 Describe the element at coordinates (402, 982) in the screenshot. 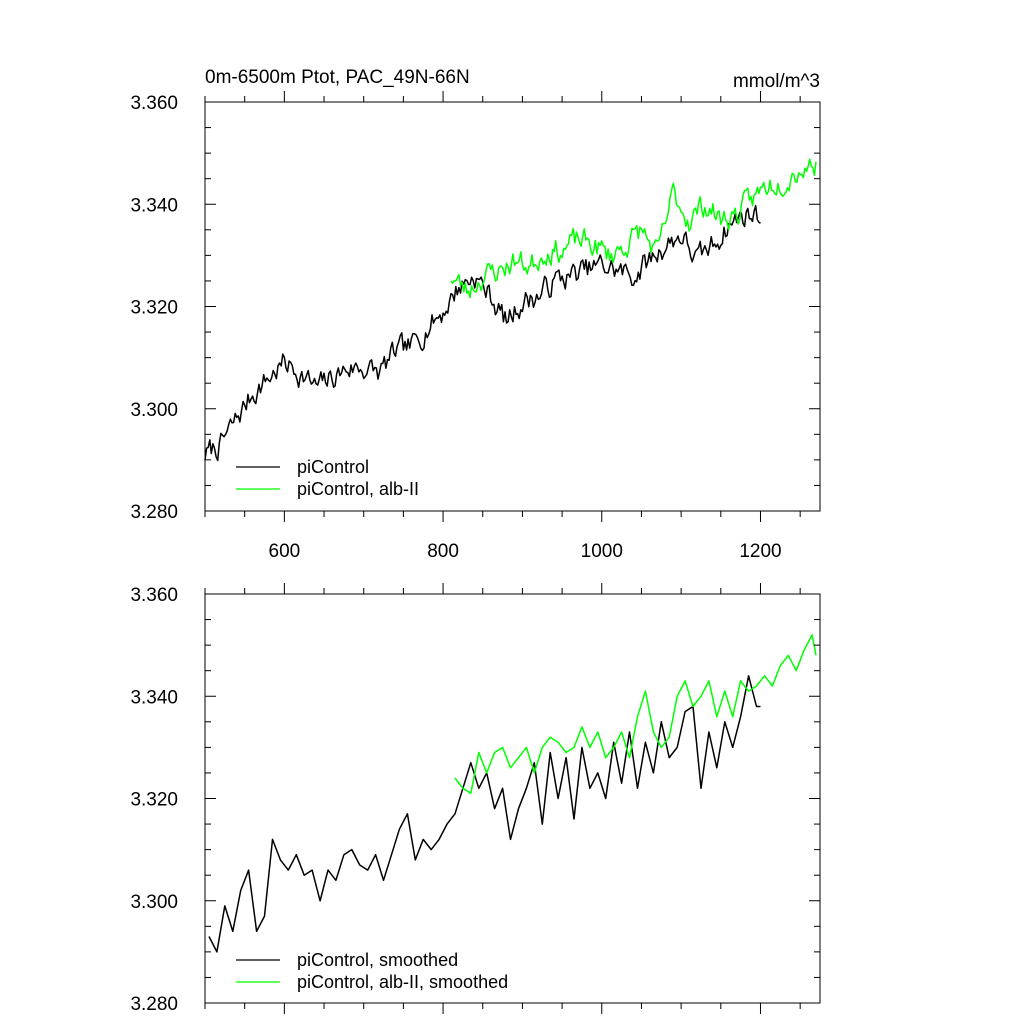

I see `legend-label-alb-ii-smoothed: piControl, alb-II, smoothed` at that location.